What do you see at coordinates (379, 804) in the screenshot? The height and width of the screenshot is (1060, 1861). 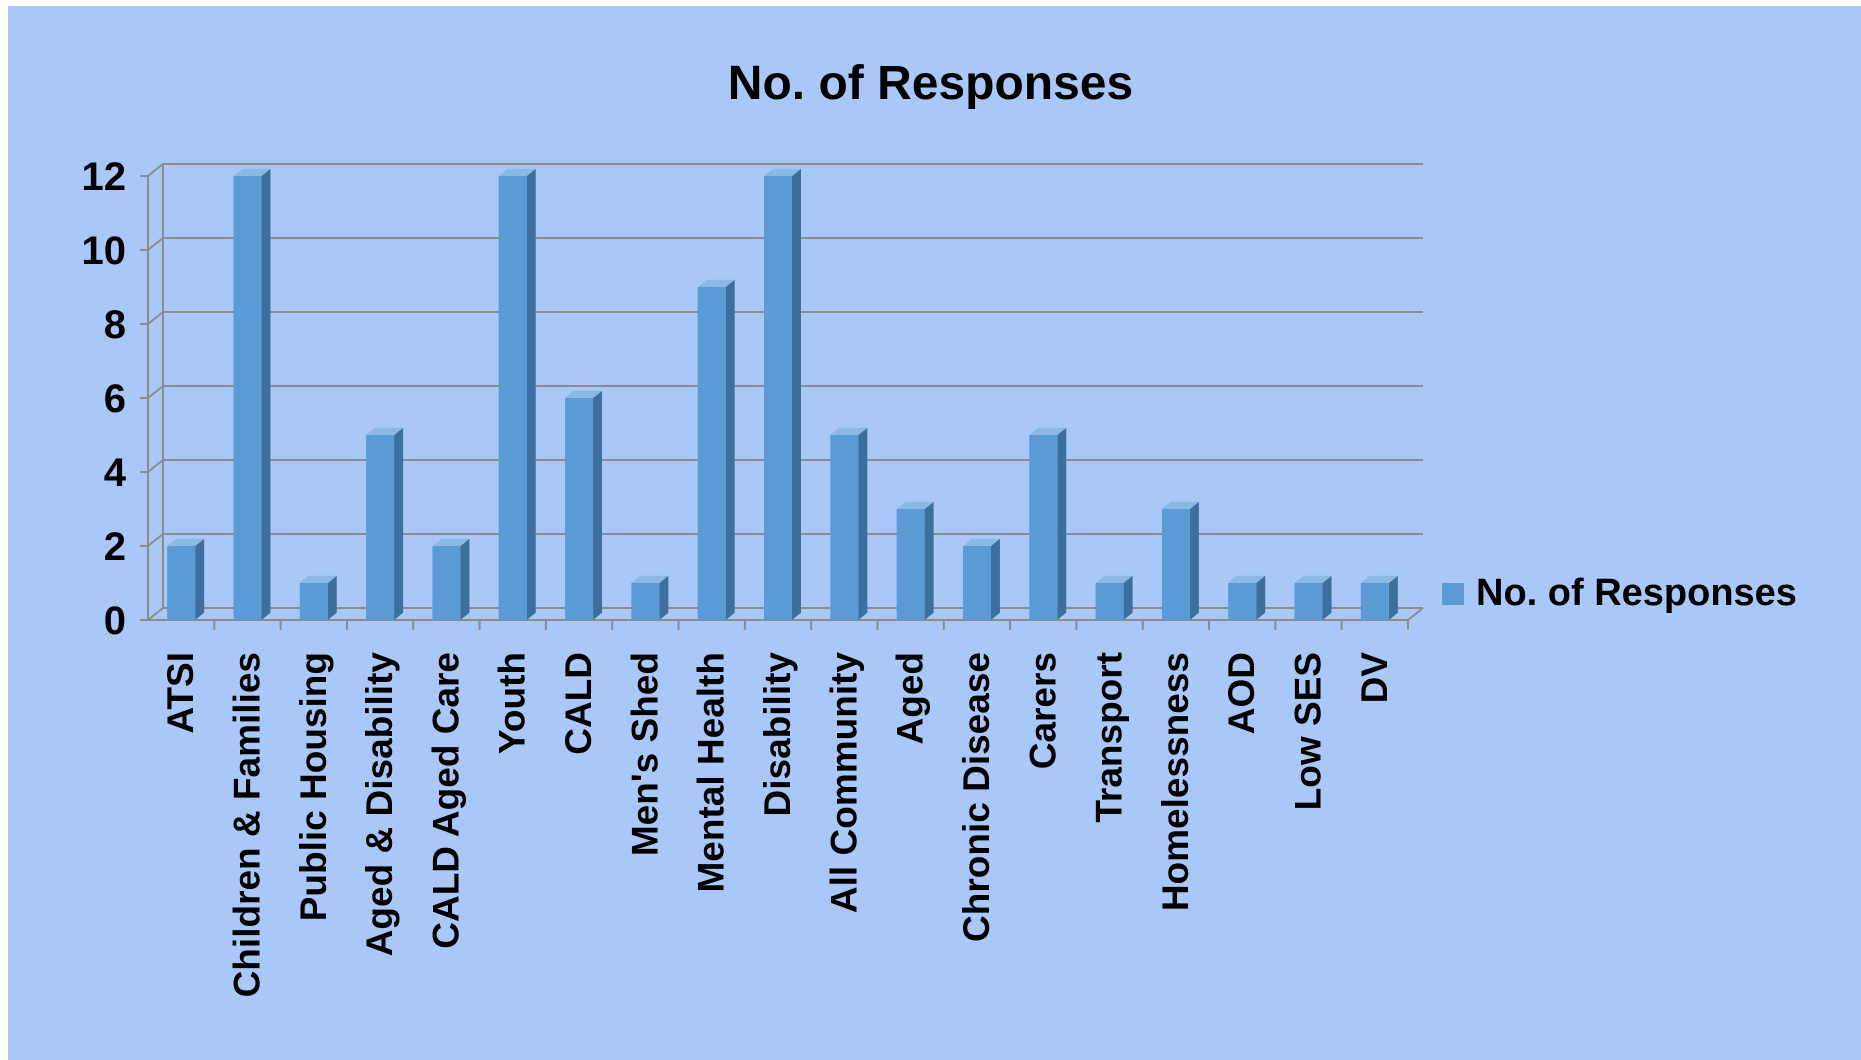 I see `x-tick-label: Aged & Disability` at bounding box center [379, 804].